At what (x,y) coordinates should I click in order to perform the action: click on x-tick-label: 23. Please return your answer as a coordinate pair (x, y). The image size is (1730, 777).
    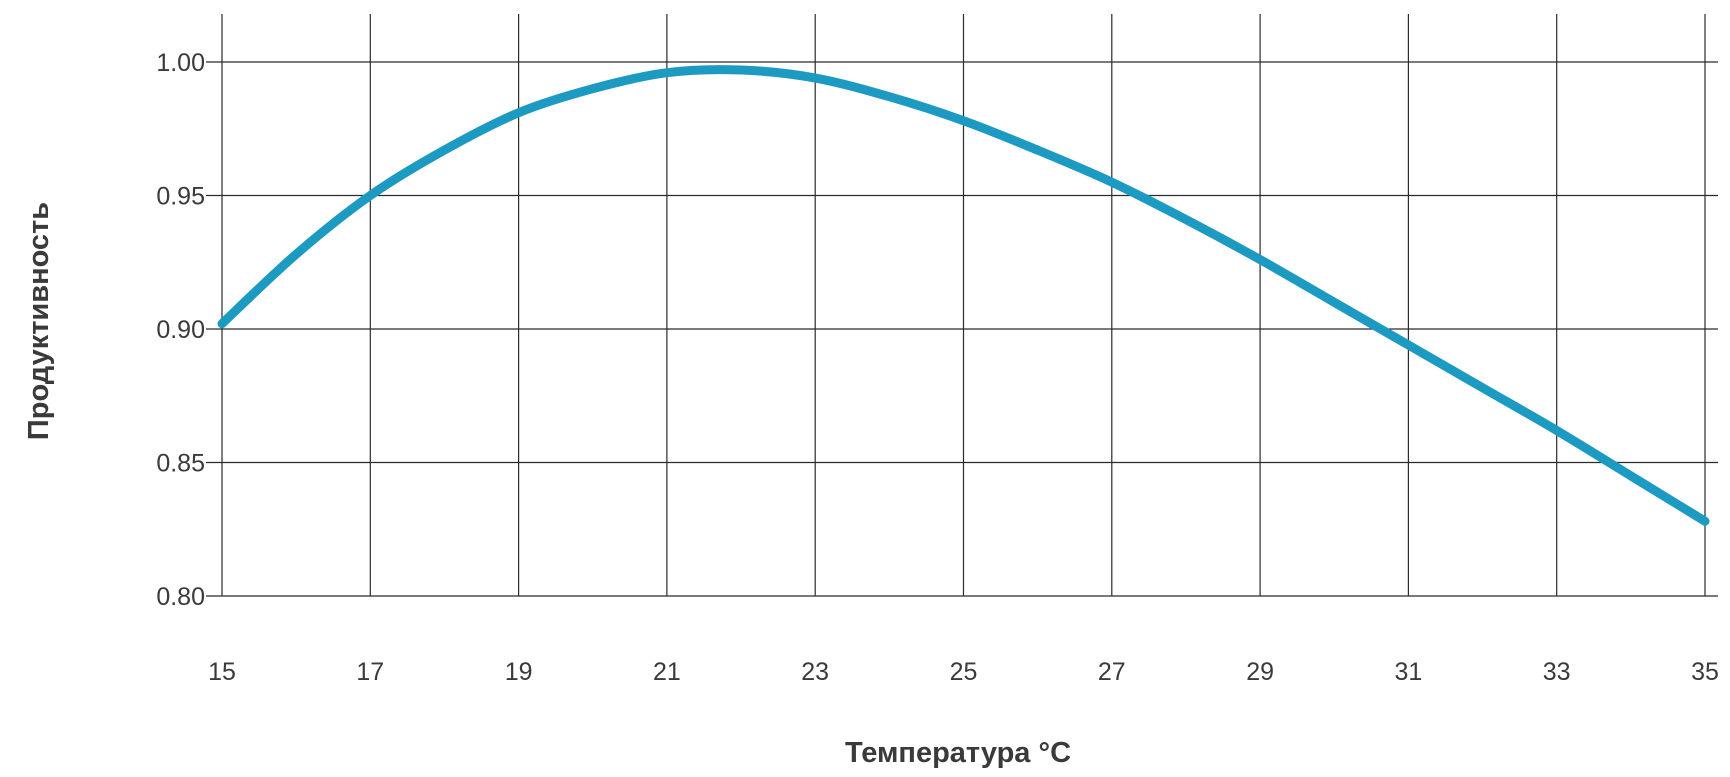
    Looking at the image, I should click on (815, 672).